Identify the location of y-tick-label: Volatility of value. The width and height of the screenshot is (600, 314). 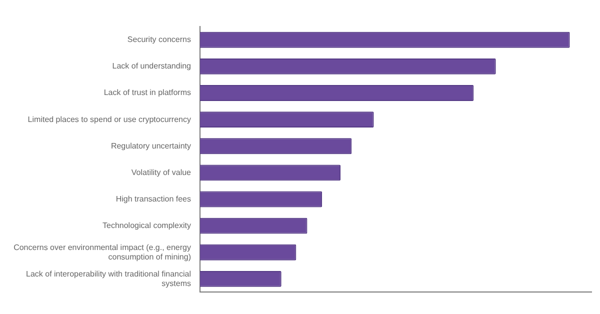
(161, 172).